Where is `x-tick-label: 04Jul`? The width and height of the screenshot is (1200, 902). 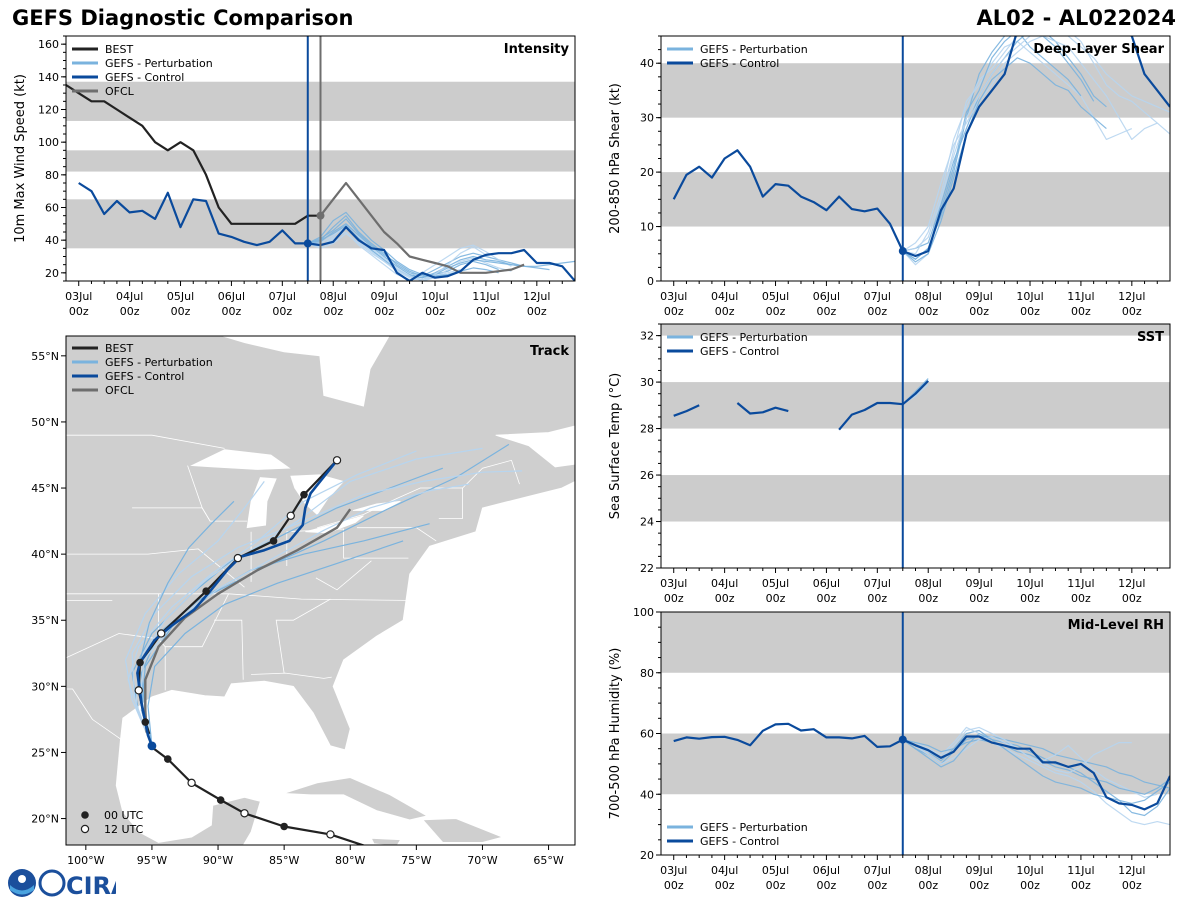 x-tick-label: 04Jul is located at coordinates (129, 296).